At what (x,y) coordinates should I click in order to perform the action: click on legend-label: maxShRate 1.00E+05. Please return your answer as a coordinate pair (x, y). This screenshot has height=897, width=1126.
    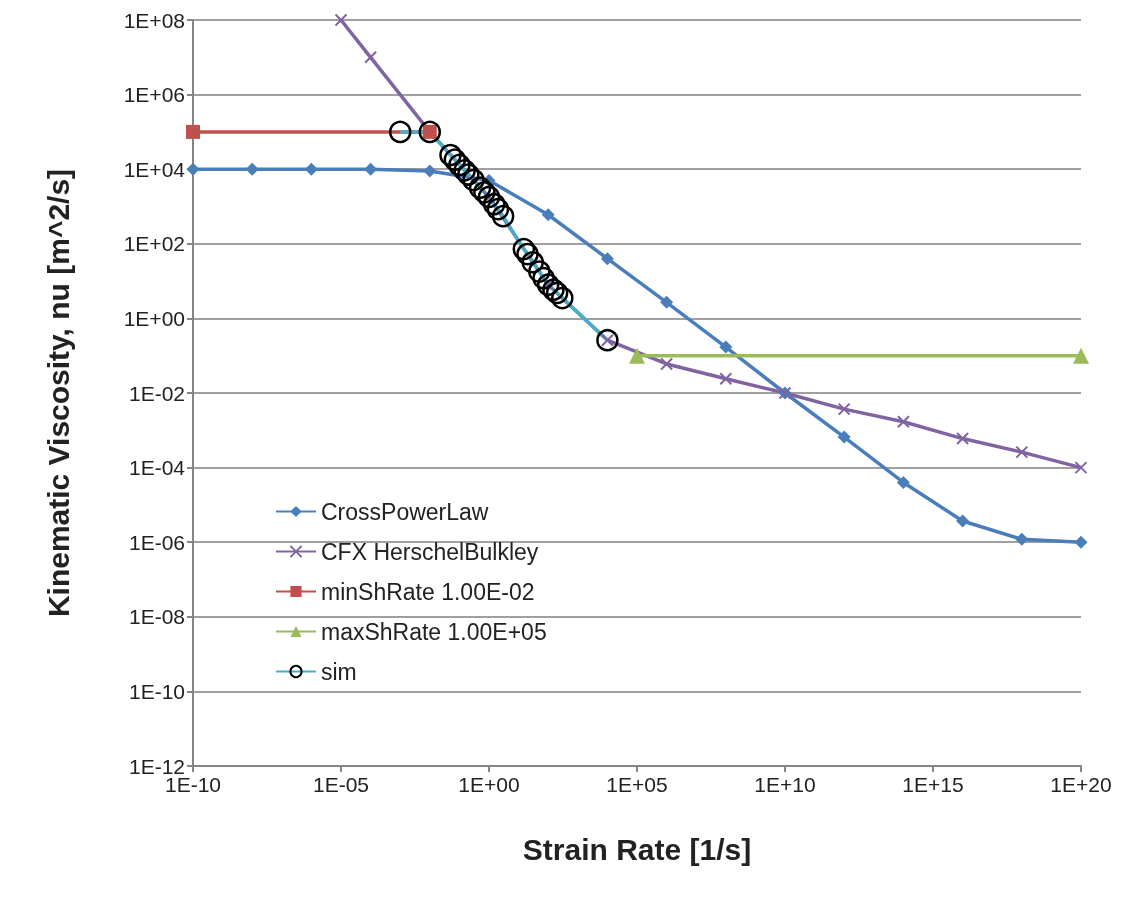
    Looking at the image, I should click on (434, 631).